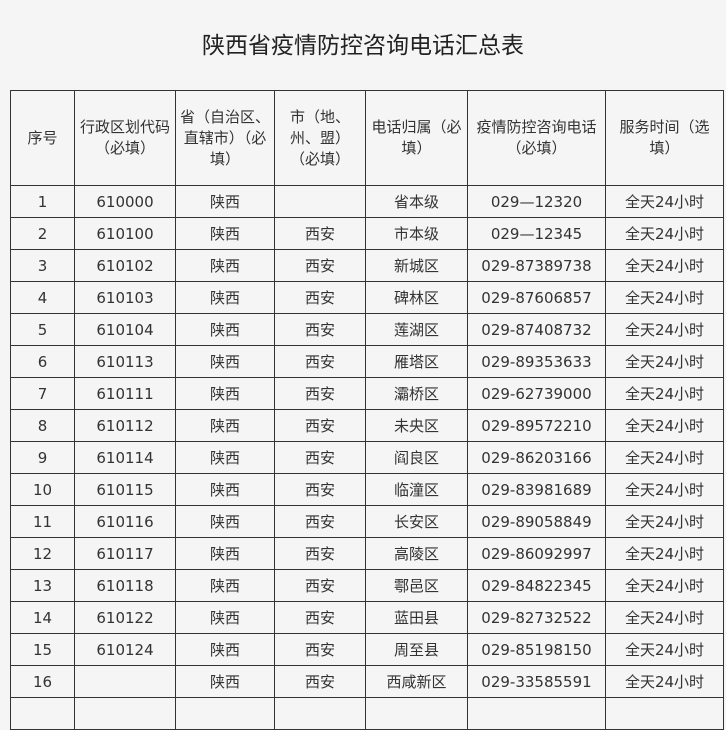 The height and width of the screenshot is (730, 726). Describe the element at coordinates (664, 713) in the screenshot. I see `cell-service-hours` at that location.